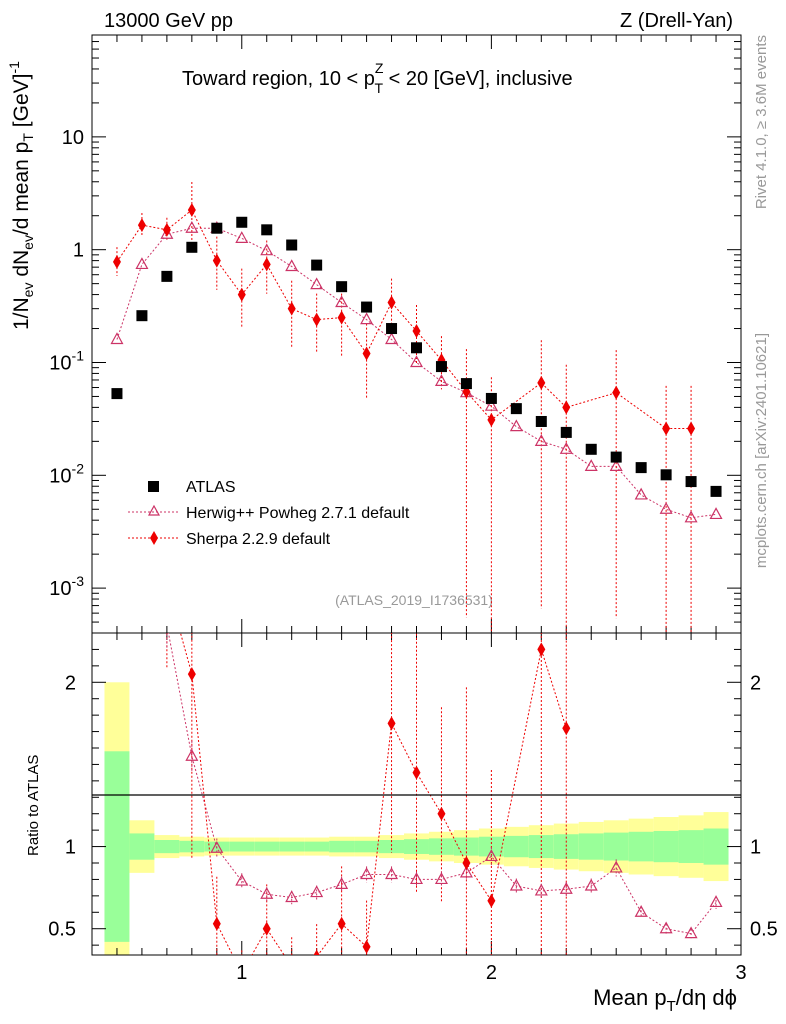 This screenshot has width=786, height=1024. Describe the element at coordinates (211, 487) in the screenshot. I see `legend-atlas-label: ATLAS` at that location.